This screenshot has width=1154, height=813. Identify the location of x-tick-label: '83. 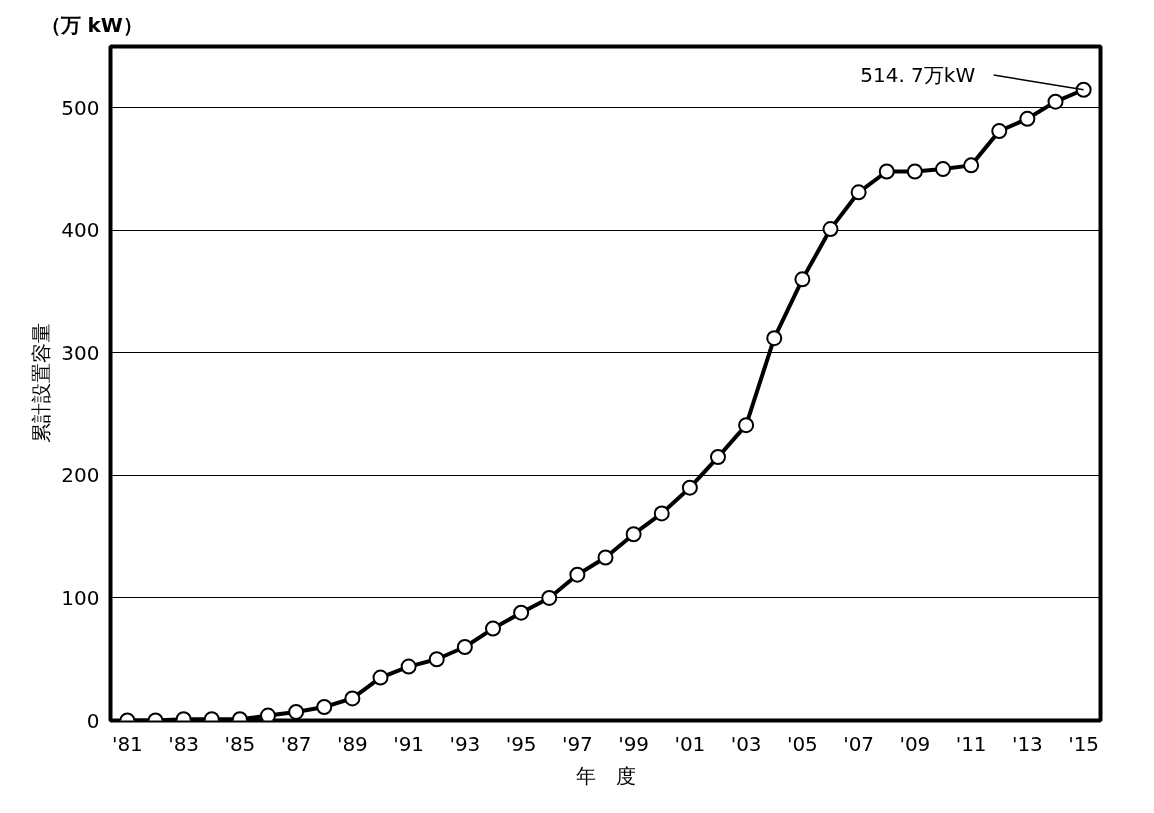
(184, 743).